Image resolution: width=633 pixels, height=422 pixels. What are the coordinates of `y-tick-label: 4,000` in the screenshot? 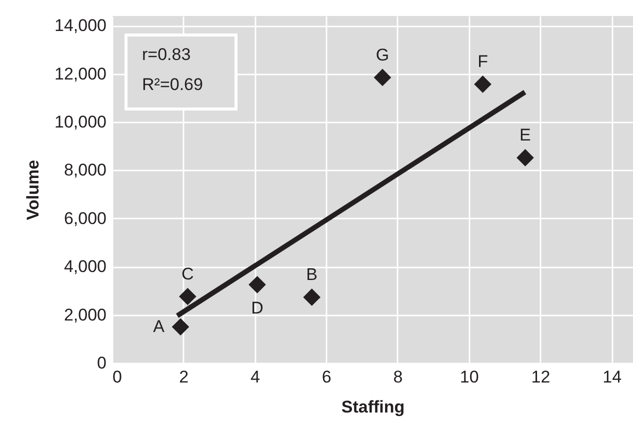 It's located at (85, 266).